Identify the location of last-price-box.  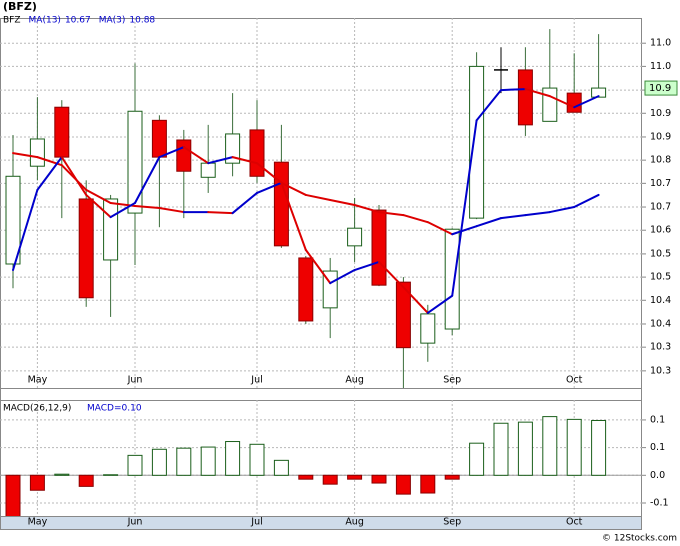
(661, 88).